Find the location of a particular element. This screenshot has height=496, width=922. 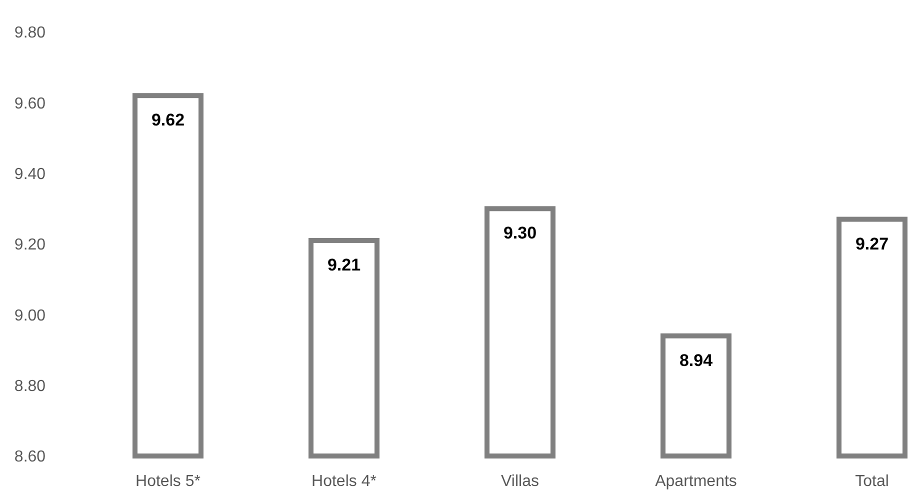

x-tick-label: Villas is located at coordinates (520, 481).